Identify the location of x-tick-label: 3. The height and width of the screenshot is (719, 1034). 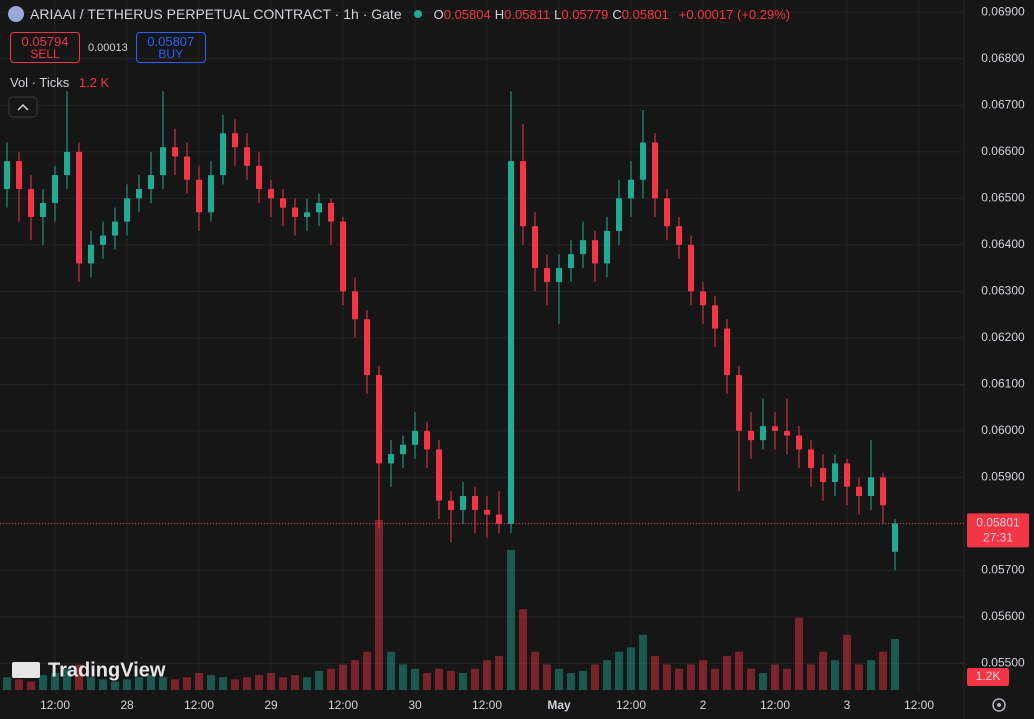
(847, 705).